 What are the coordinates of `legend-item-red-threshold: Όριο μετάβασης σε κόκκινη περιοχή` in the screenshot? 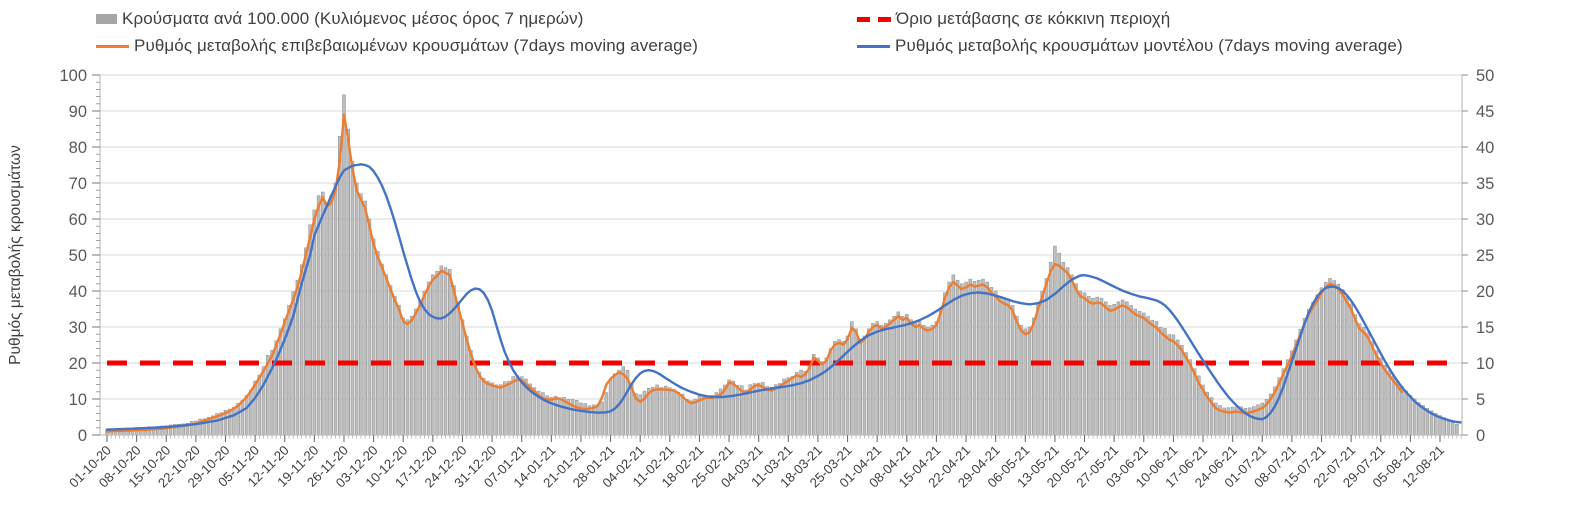 It's located at (1013, 19).